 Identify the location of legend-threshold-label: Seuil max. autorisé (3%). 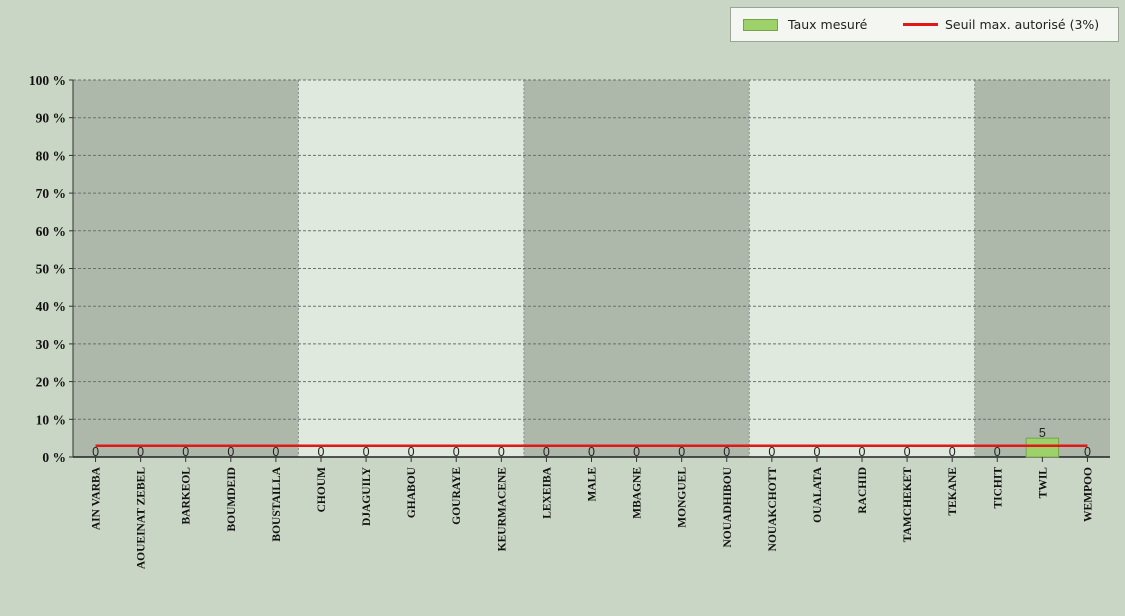
(1022, 24).